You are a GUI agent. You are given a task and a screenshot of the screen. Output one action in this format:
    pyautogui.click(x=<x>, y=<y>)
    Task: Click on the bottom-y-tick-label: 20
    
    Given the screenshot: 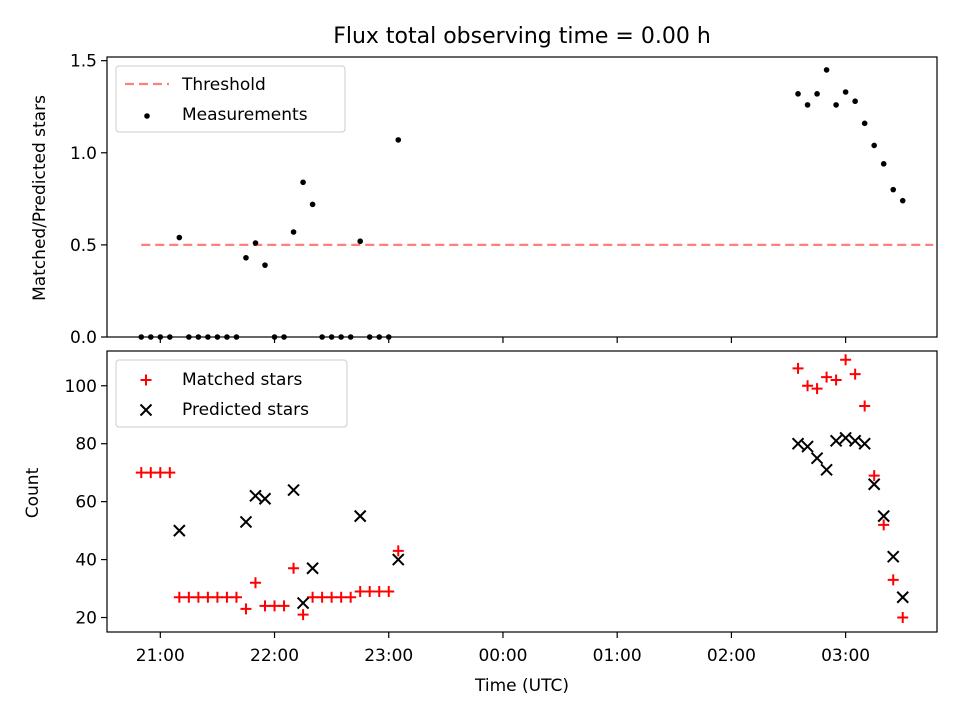 What is the action you would take?
    pyautogui.click(x=86, y=619)
    